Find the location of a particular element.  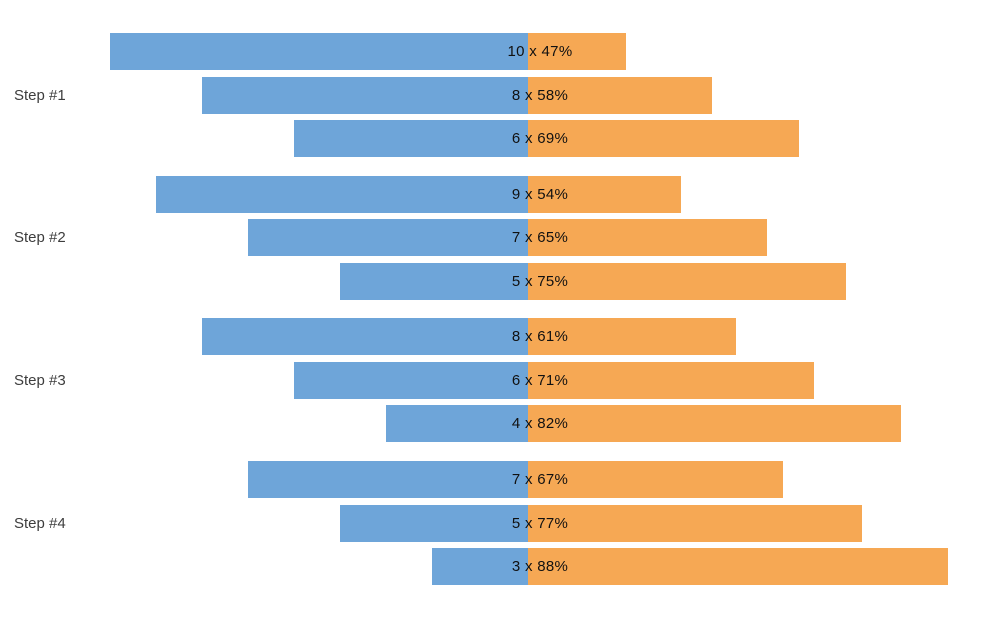

bar-value-label: 5 x 75% is located at coordinates (540, 281).